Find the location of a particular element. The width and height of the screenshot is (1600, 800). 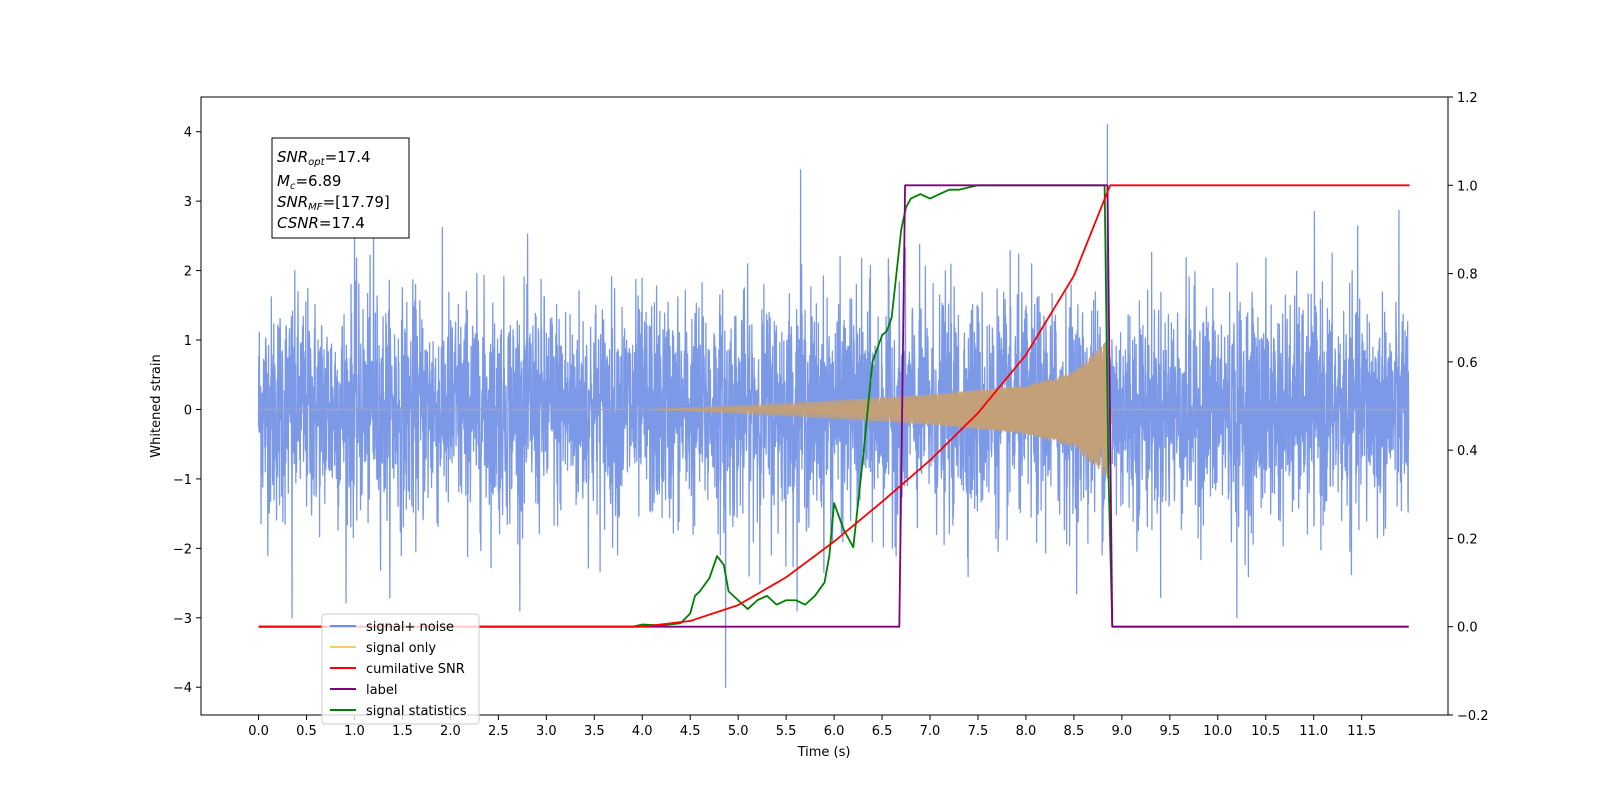

y-left-tick-label: 3 is located at coordinates (188, 202).